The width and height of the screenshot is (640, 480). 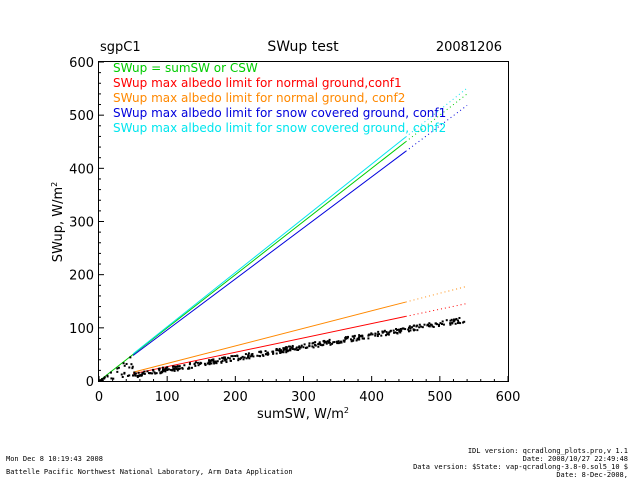 I want to click on y-tick-label: 300, so click(x=81, y=223).